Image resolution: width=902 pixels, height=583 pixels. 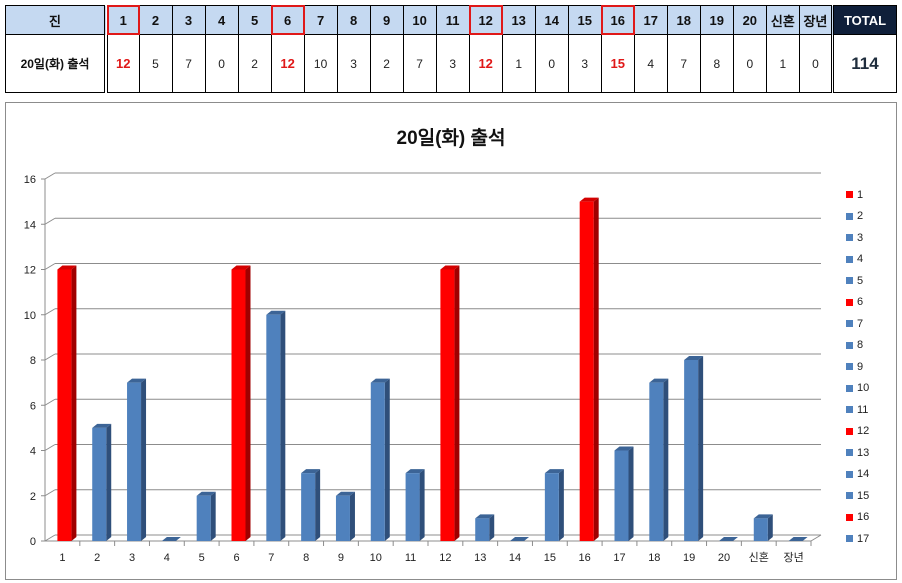 What do you see at coordinates (320, 63) in the screenshot?
I see `cell-value-7: 10` at bounding box center [320, 63].